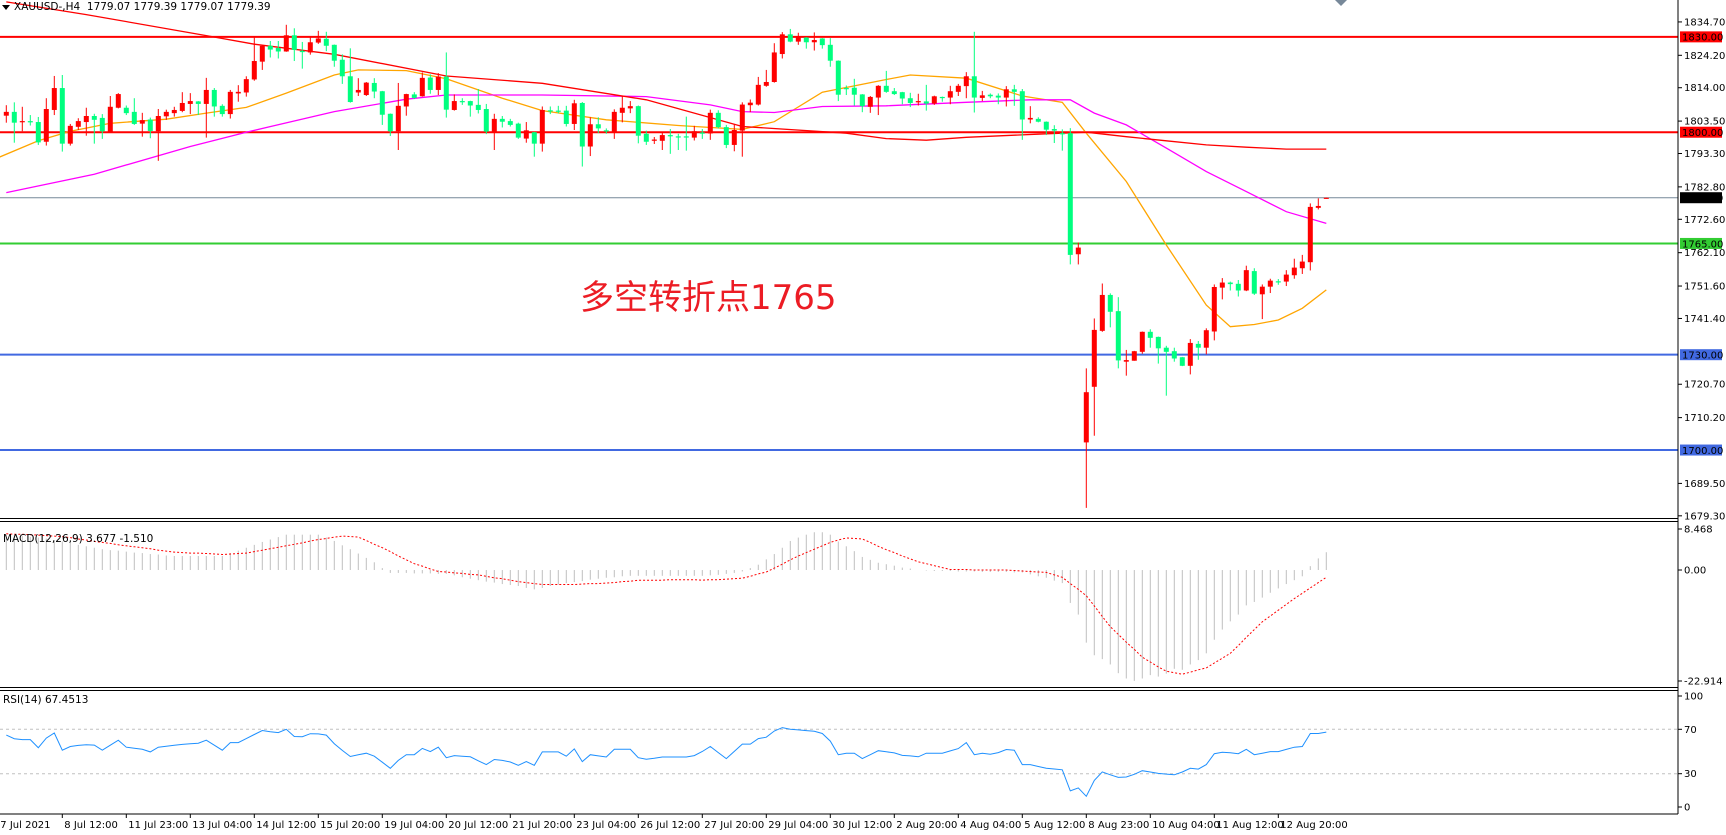 This screenshot has height=835, width=1726. Describe the element at coordinates (798, 825) in the screenshot. I see `time-tick-label: 29 Jul 04:00` at that location.